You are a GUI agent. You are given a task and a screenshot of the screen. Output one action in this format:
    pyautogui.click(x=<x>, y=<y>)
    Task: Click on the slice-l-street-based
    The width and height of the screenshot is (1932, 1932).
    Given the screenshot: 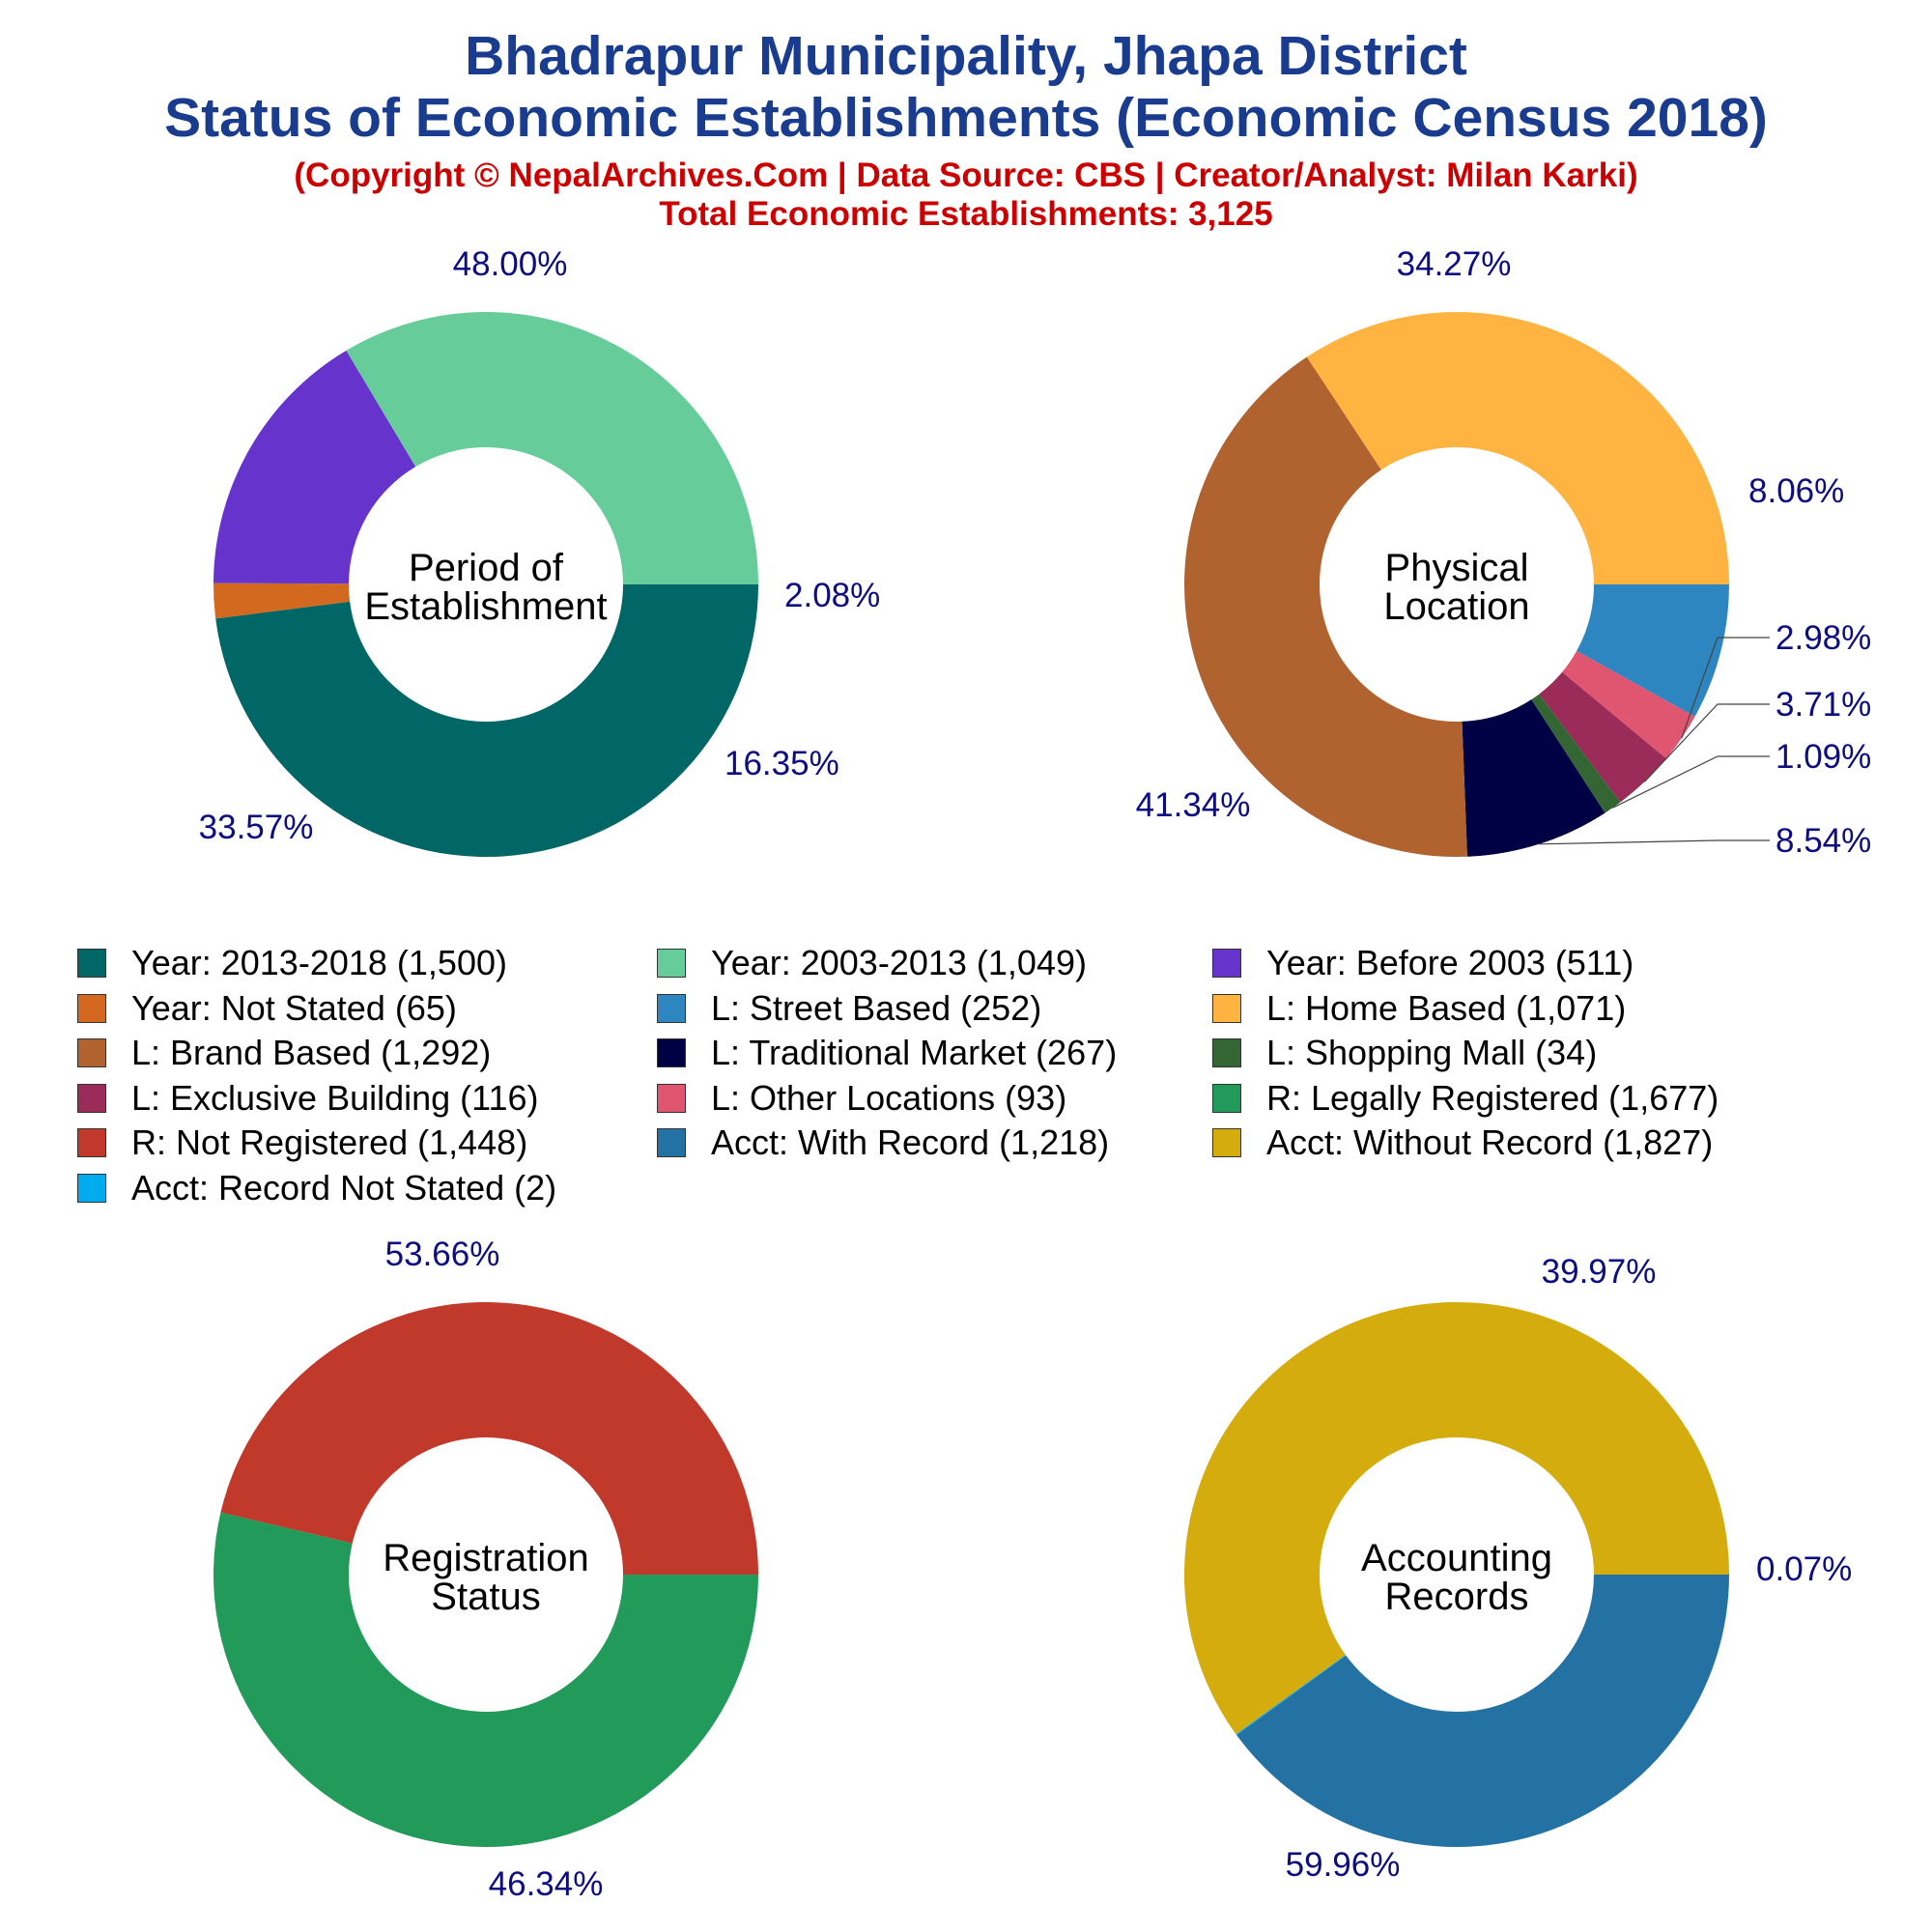 What is the action you would take?
    pyautogui.click(x=1653, y=650)
    